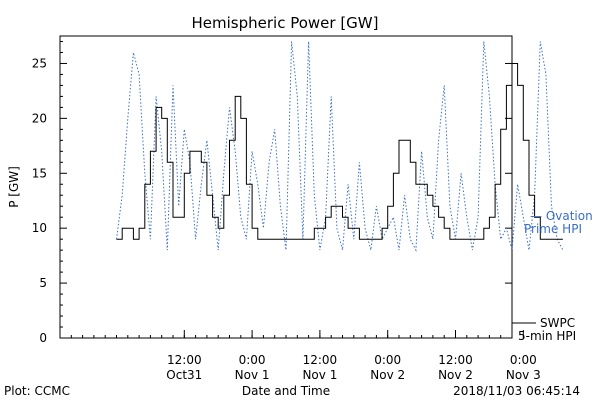 The image size is (600, 400). Describe the element at coordinates (516, 391) in the screenshot. I see `footer-right: 2018/11/03 06:45:14` at that location.